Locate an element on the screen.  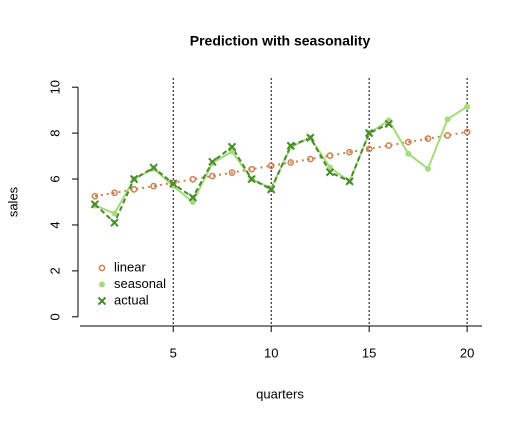
x-tick-label: 20 is located at coordinates (467, 352).